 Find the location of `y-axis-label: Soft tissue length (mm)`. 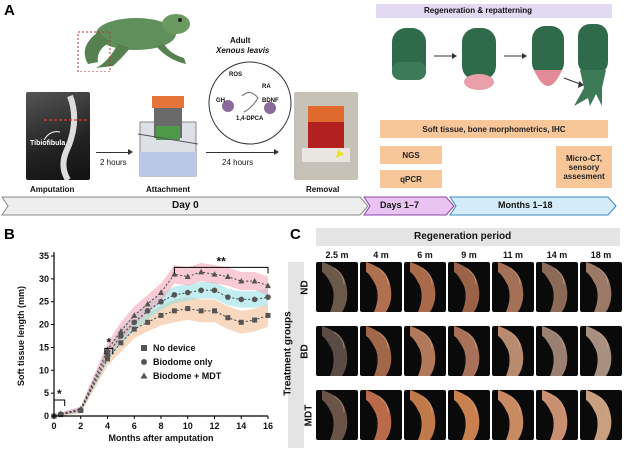

y-axis-label: Soft tissue length (mm) is located at coordinates (21, 336).